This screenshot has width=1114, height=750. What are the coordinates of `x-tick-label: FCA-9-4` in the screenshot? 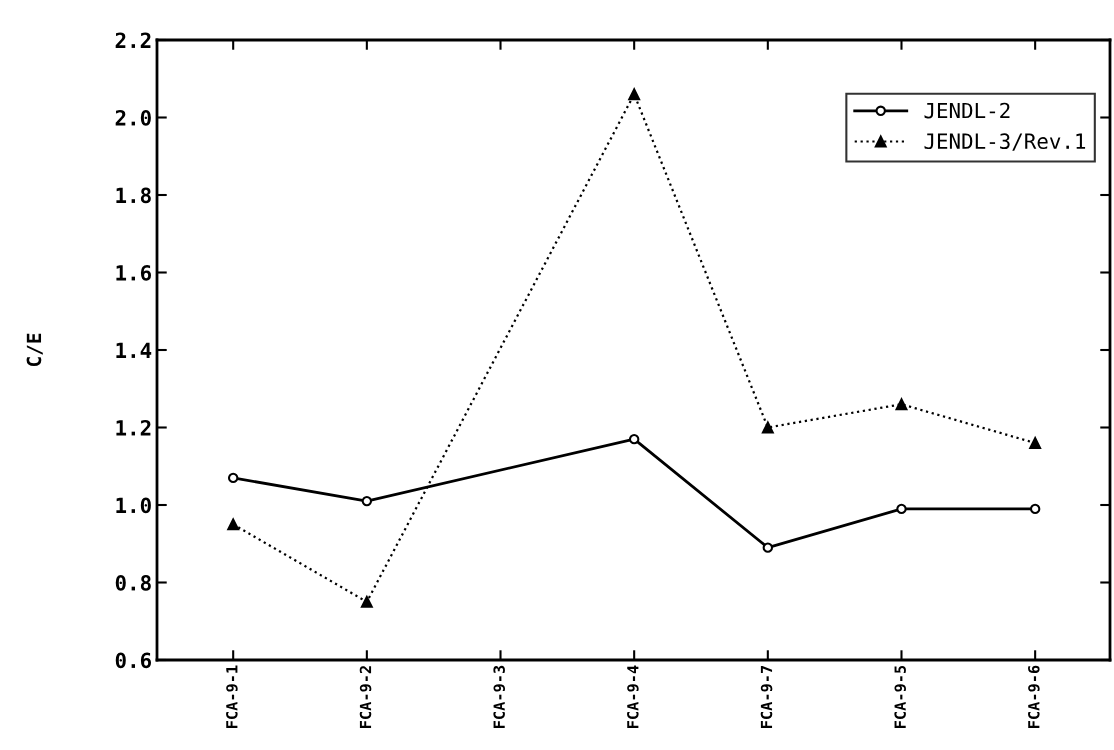 It's located at (633, 696).